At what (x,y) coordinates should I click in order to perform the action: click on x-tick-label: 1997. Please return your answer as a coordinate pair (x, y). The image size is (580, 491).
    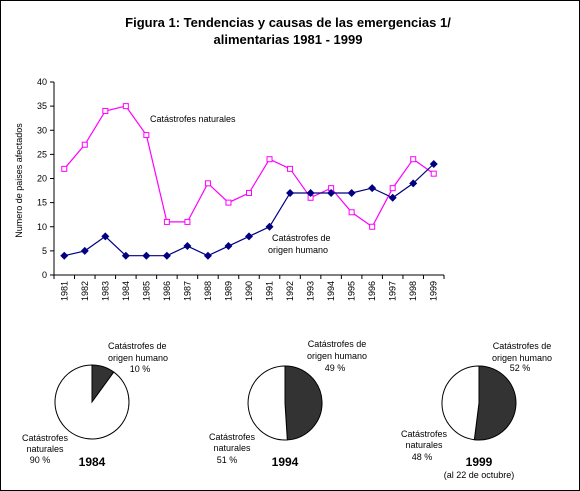
    Looking at the image, I should click on (393, 291).